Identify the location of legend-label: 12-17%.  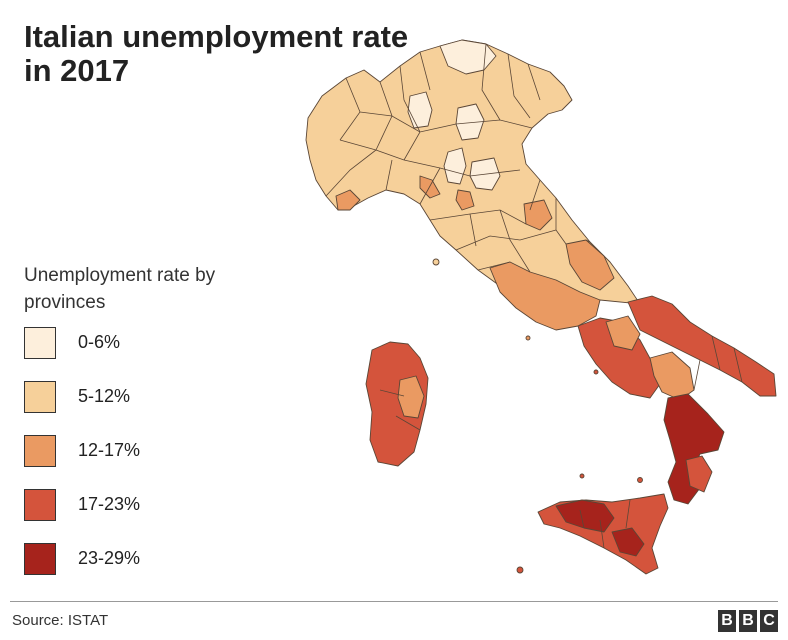
(109, 450).